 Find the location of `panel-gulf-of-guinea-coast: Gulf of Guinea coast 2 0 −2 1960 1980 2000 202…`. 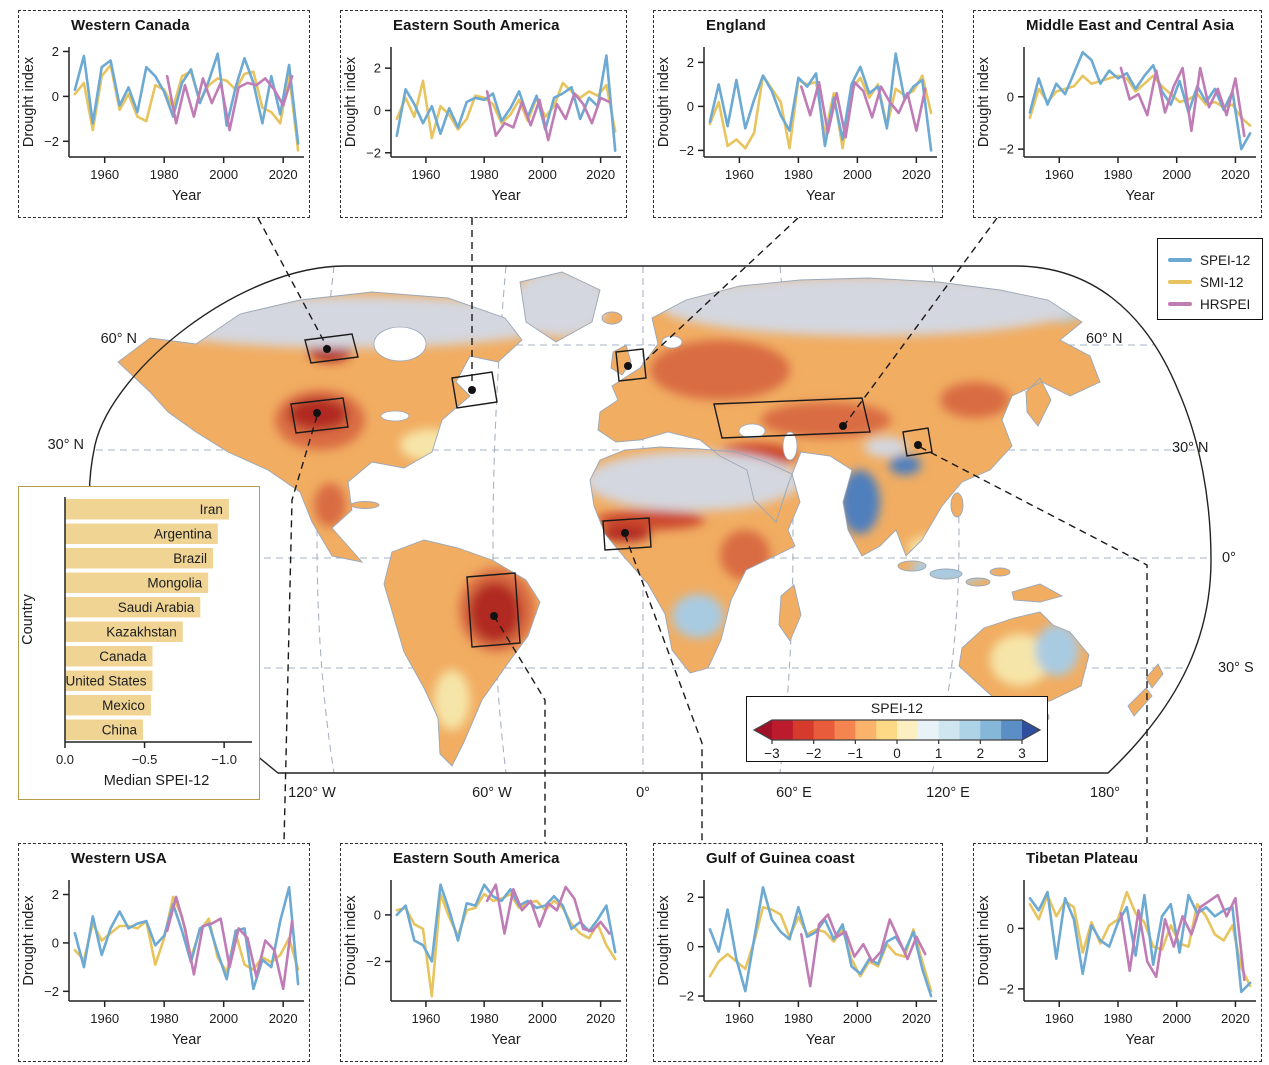

panel-gulf-of-guinea-coast: Gulf of Guinea coast 2 0 −2 1960 1980 2000 202… is located at coordinates (798, 952).